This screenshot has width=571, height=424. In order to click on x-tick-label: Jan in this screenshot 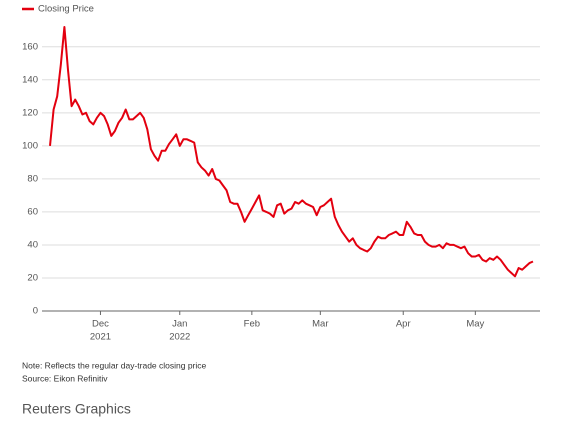, I will do `click(179, 324)`.